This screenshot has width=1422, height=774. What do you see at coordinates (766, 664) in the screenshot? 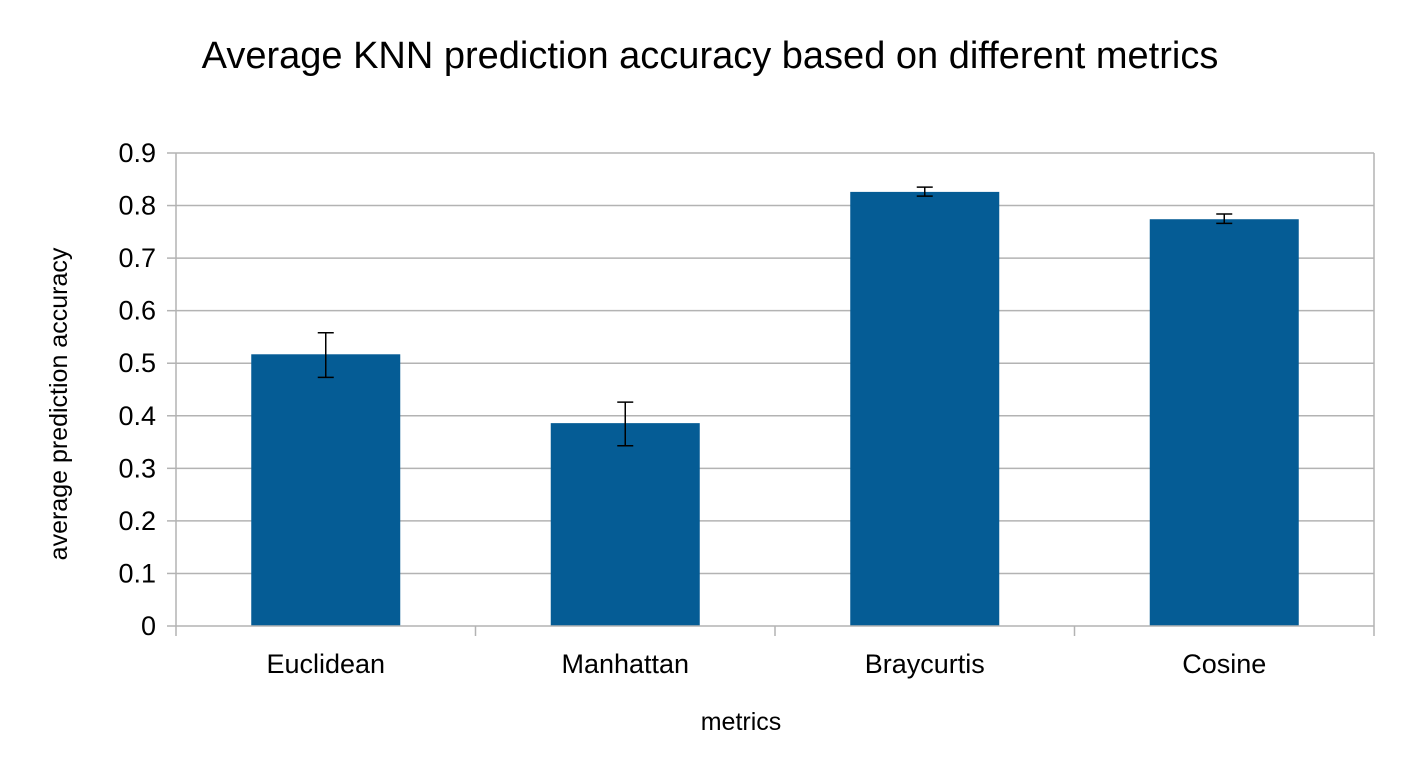
I see `x-tick-layer: Euclidean Manhattan Braycurtis Cosine` at bounding box center [766, 664].